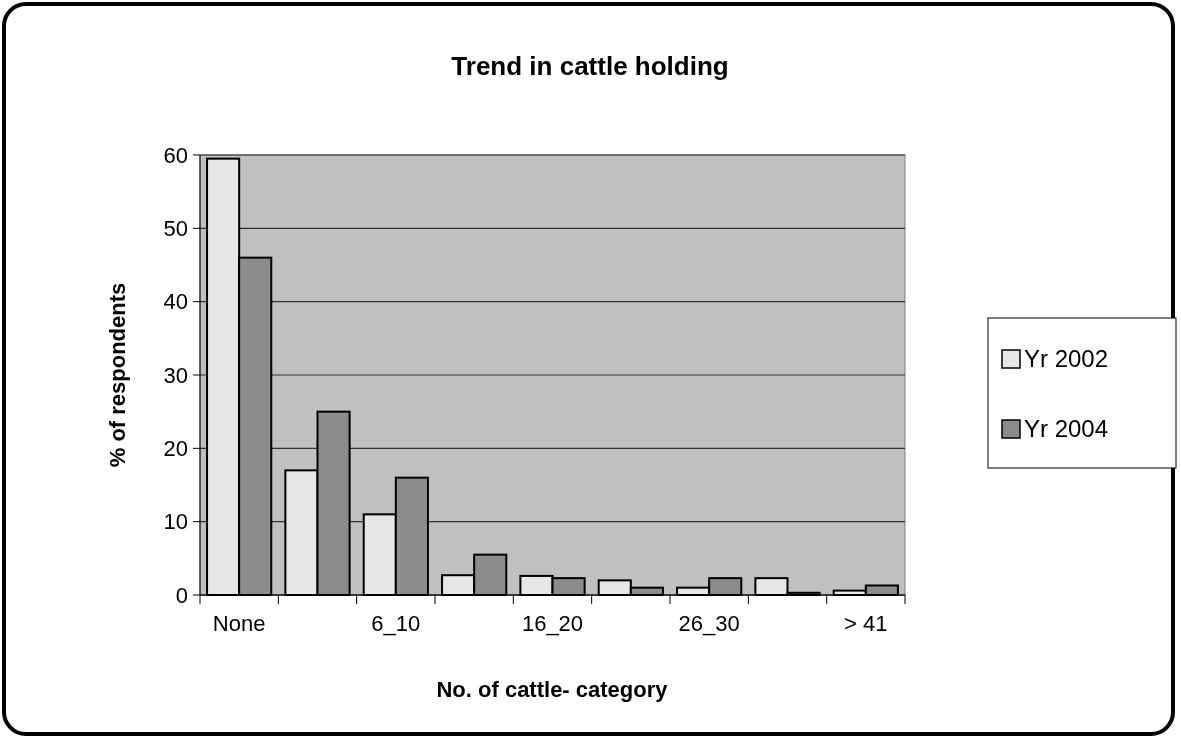 The height and width of the screenshot is (742, 1181). Describe the element at coordinates (709, 623) in the screenshot. I see `x-tick-label: 26_30` at that location.